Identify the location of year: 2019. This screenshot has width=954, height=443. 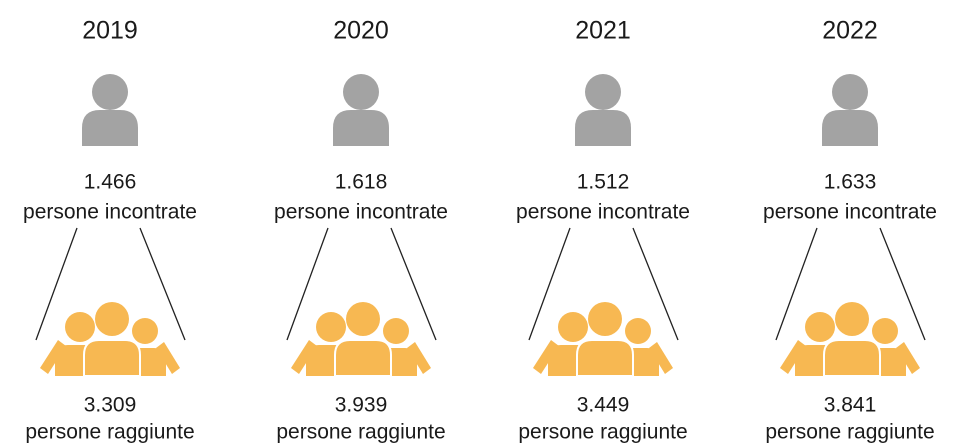
(110, 31).